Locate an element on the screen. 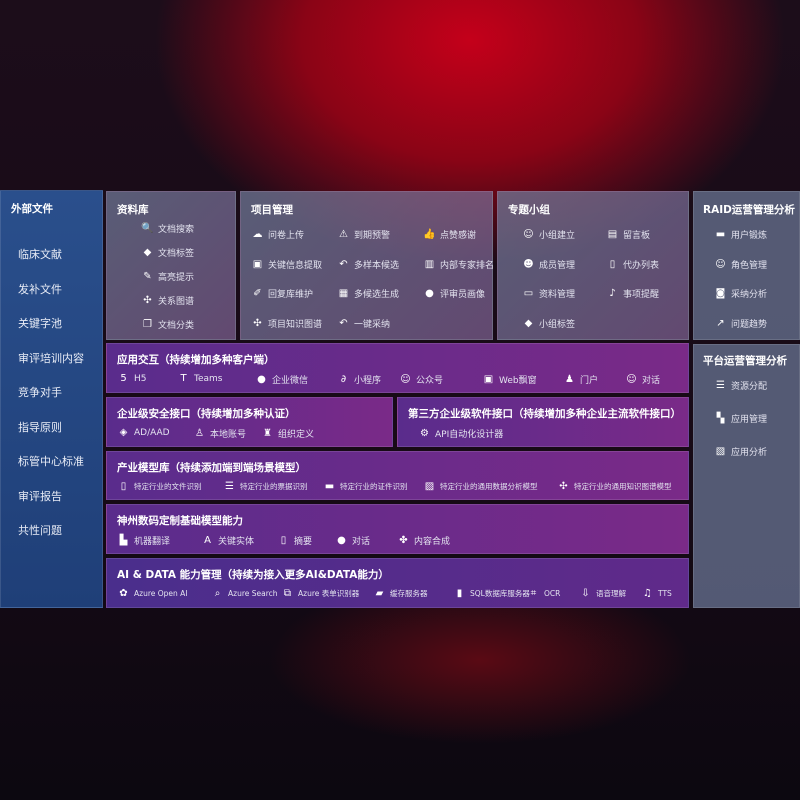 This screenshot has height=800, width=800. item-label: 应用管理 is located at coordinates (749, 420).